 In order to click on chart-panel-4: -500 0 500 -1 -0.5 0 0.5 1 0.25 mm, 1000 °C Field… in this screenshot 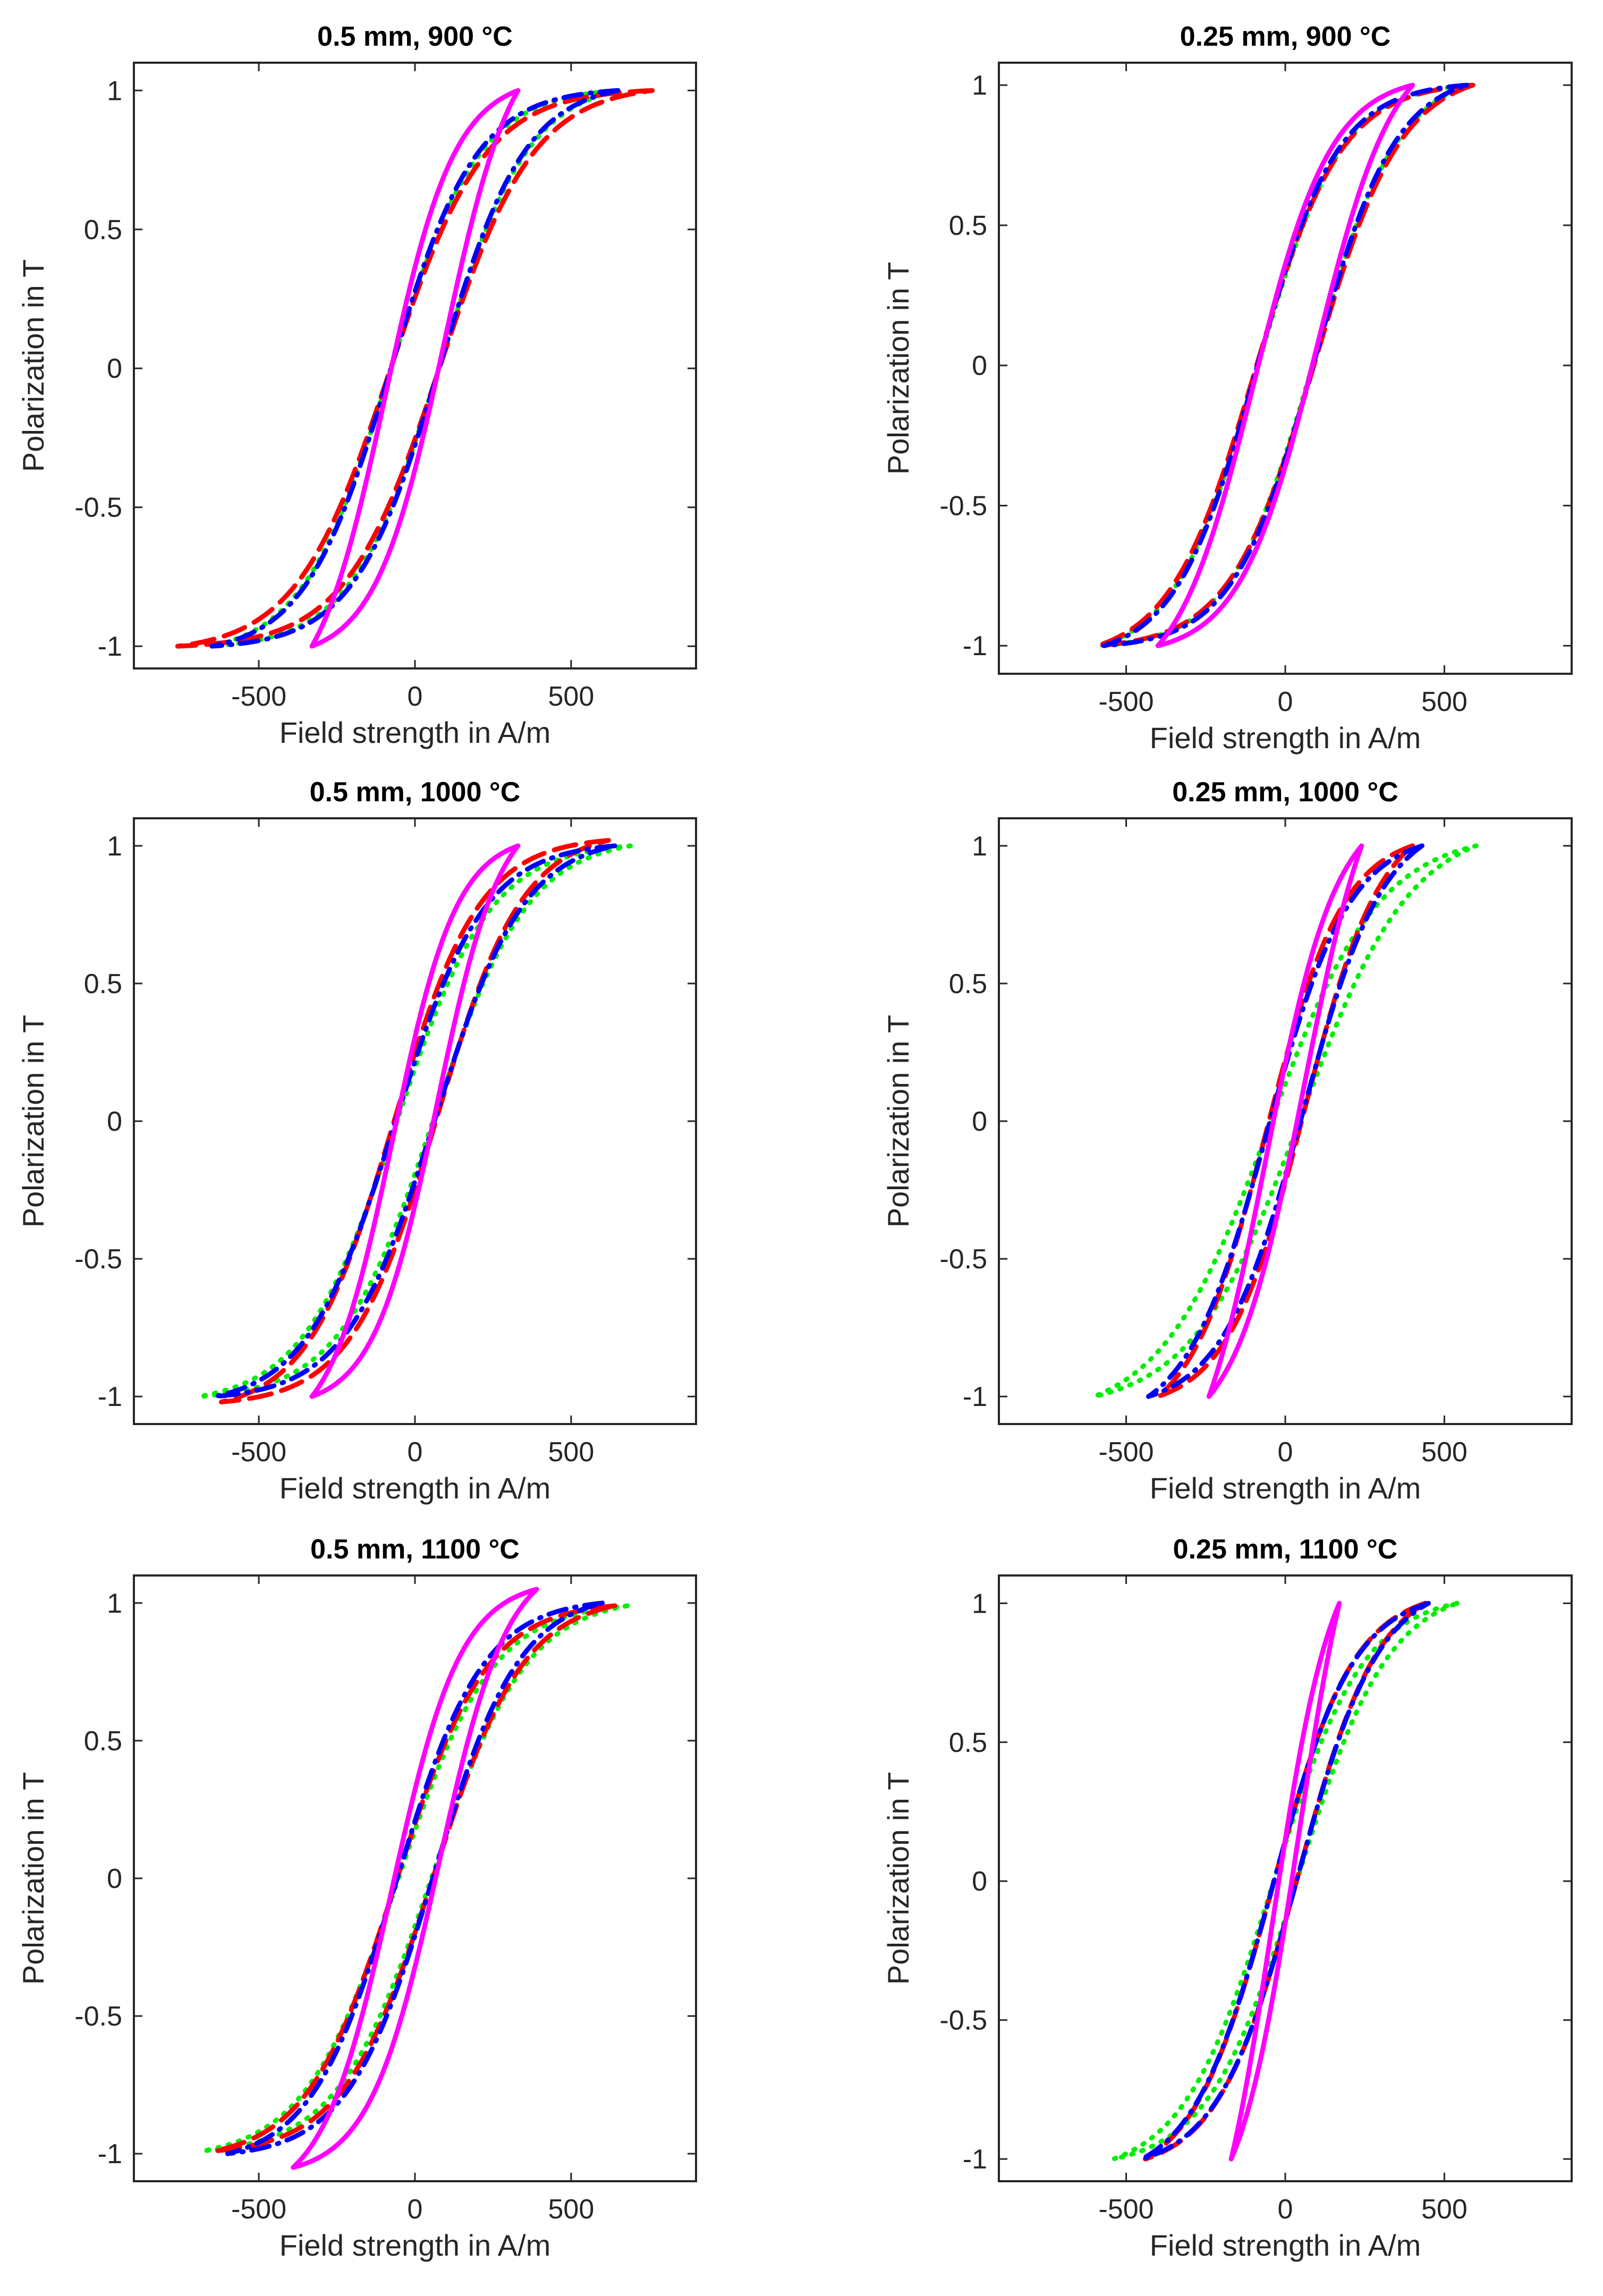, I will do `click(1227, 1141)`.